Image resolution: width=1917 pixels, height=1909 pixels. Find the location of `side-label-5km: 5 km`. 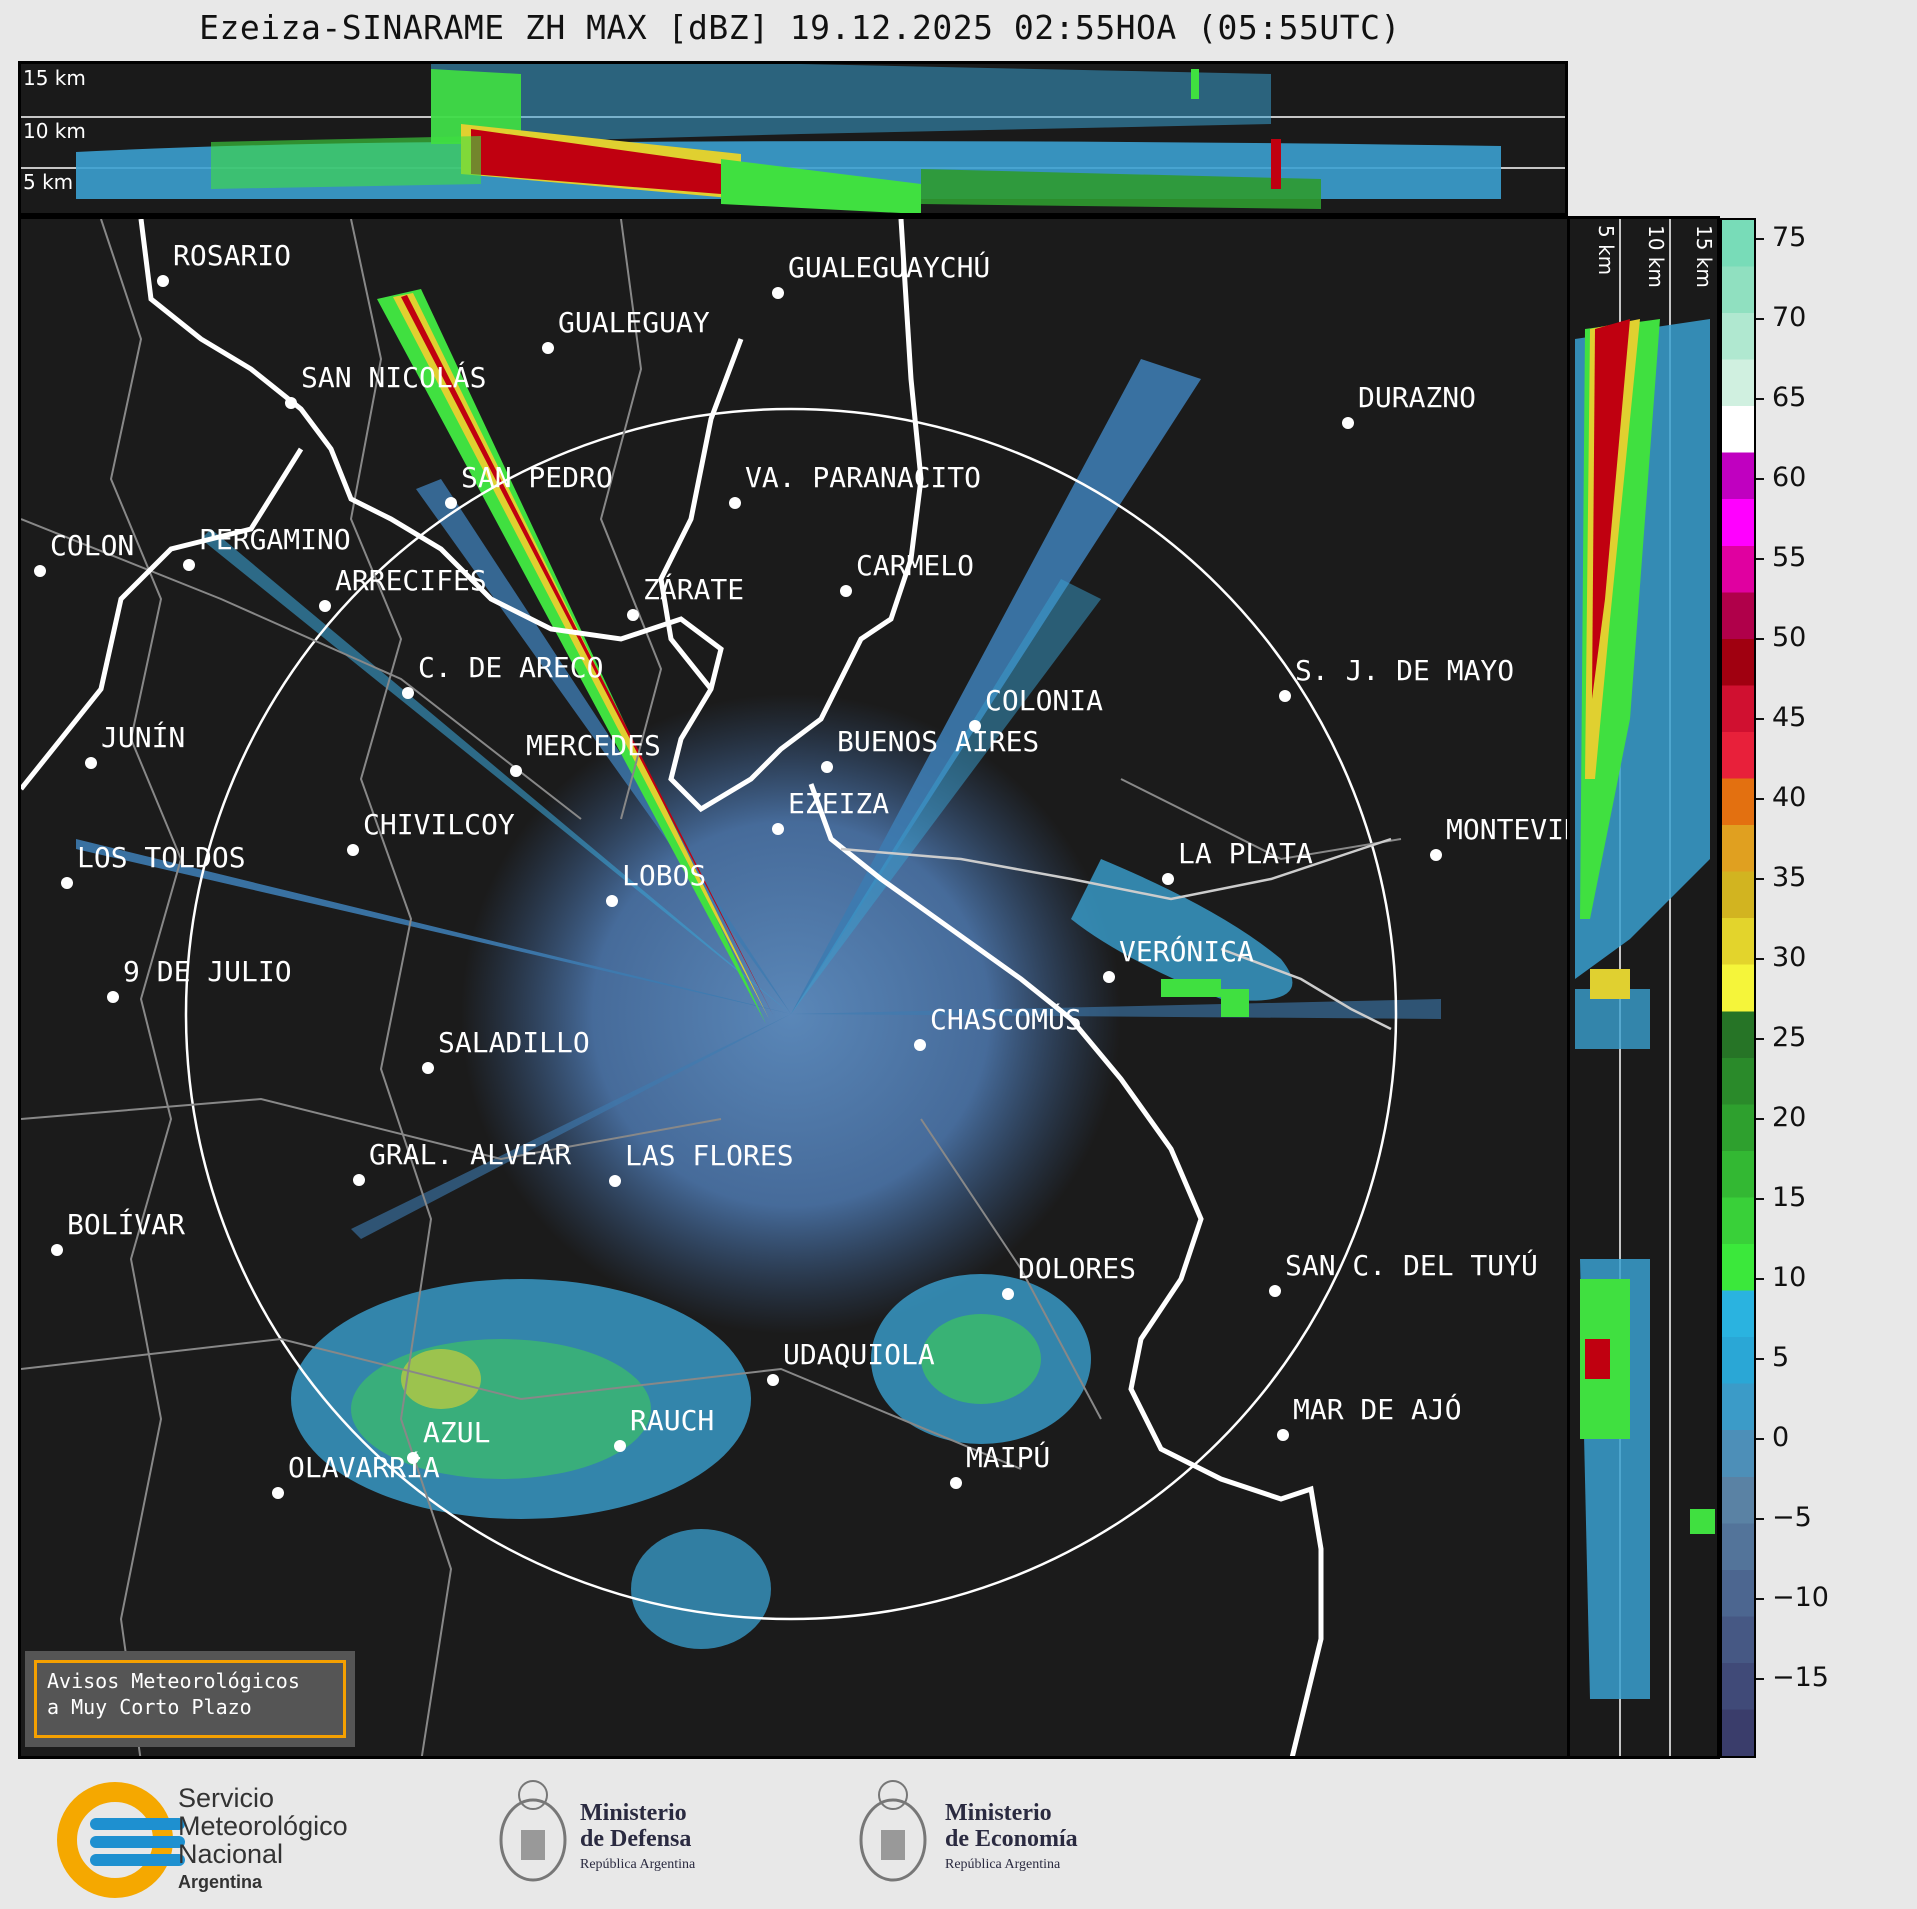

side-label-5km: 5 km is located at coordinates (1606, 250).